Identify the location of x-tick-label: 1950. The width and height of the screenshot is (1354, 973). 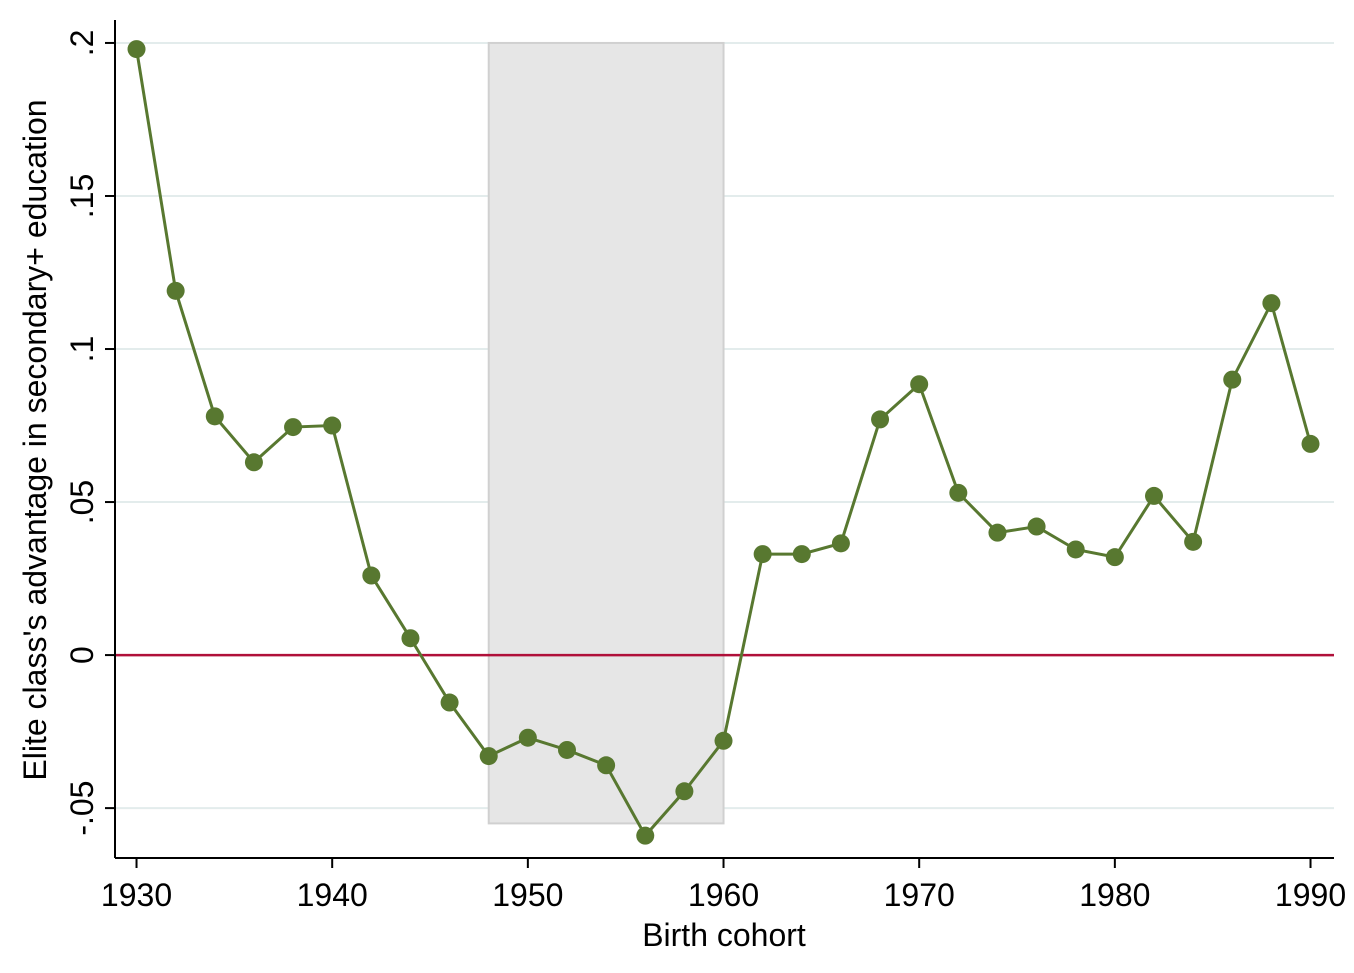
(527, 895).